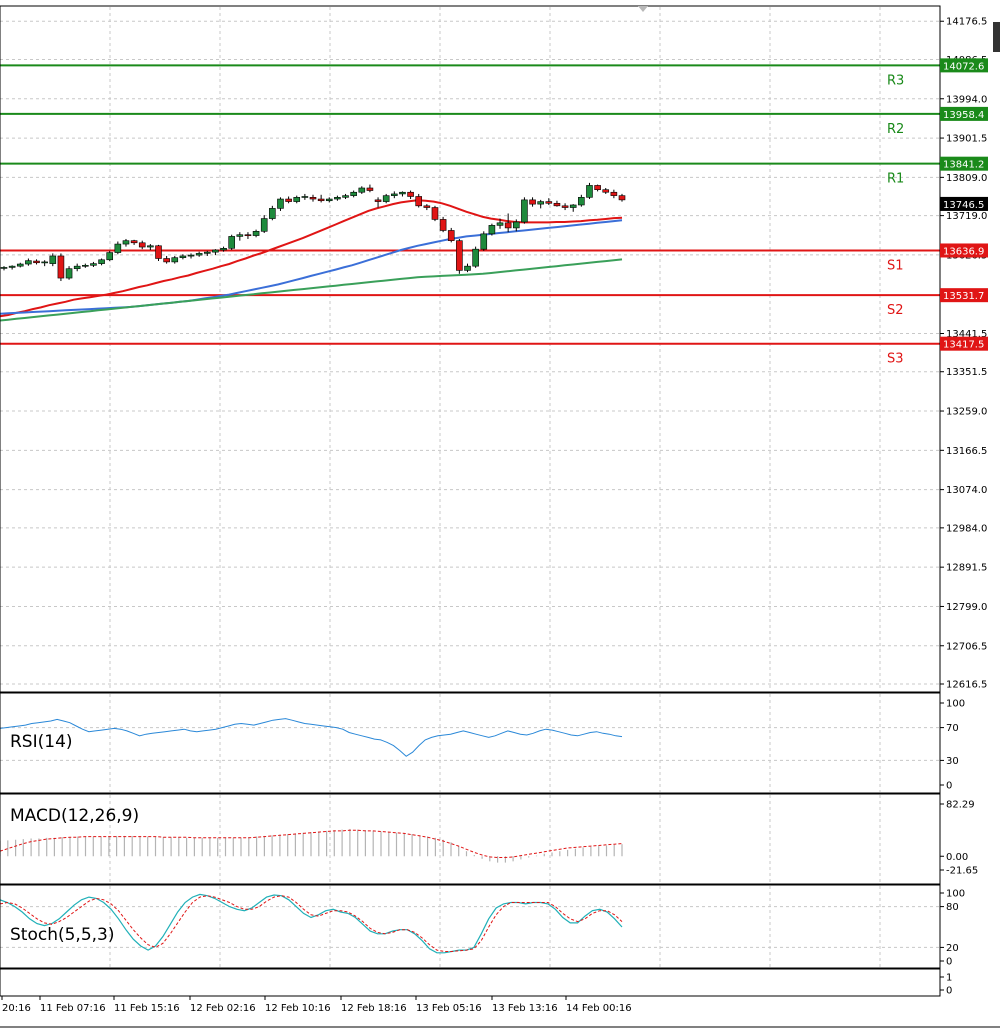 This screenshot has height=1029, width=1000. Describe the element at coordinates (955, 704) in the screenshot. I see `rsi-tick-label: 100` at that location.